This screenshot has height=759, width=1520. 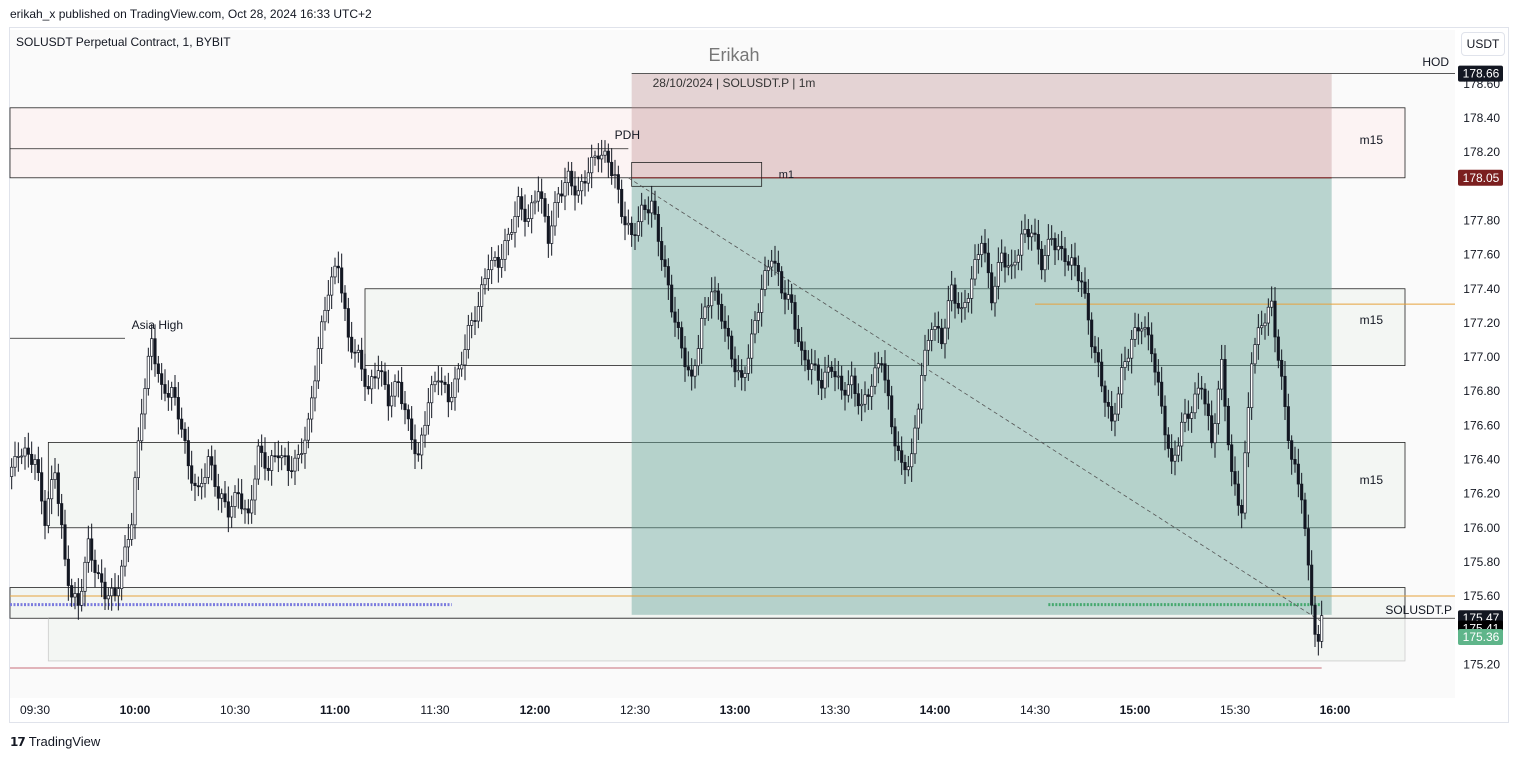 I want to click on footer-brand: 𝟭𝟳 TradingView, so click(x=55, y=741).